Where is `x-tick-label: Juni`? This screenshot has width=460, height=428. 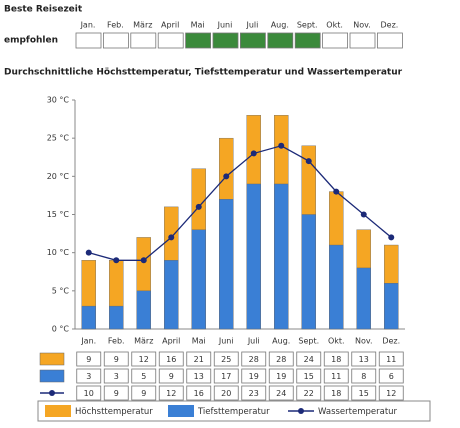
x-tick-label: Juni is located at coordinates (226, 341).